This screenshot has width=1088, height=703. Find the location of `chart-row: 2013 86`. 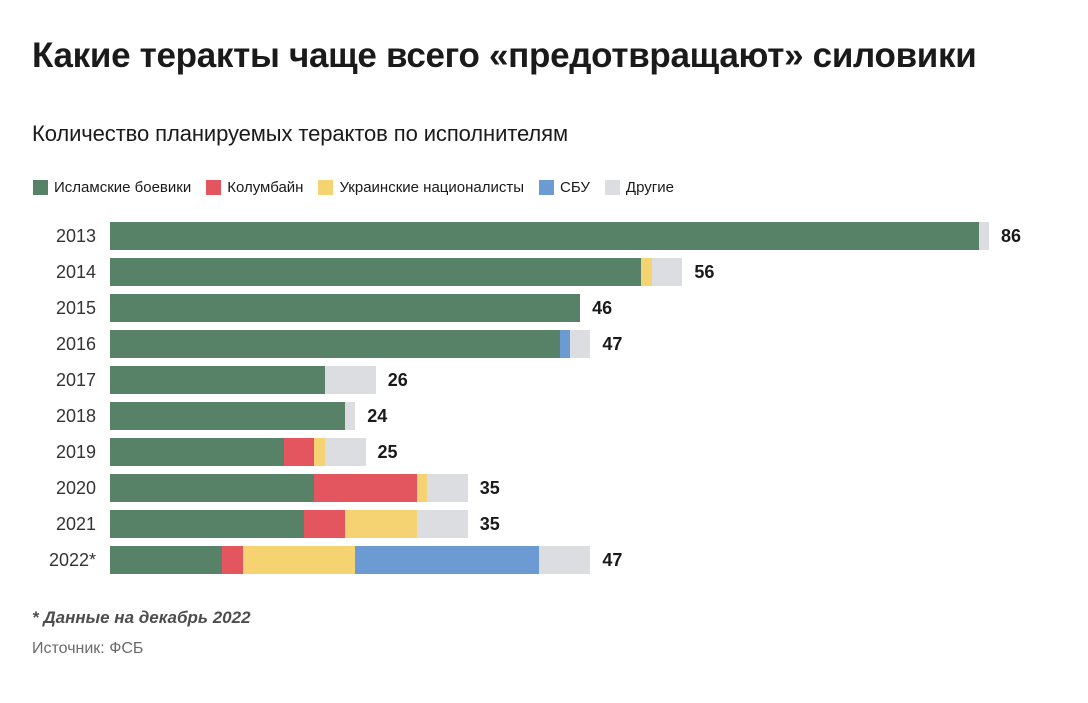

chart-row: 2013 86 is located at coordinates (544, 236).